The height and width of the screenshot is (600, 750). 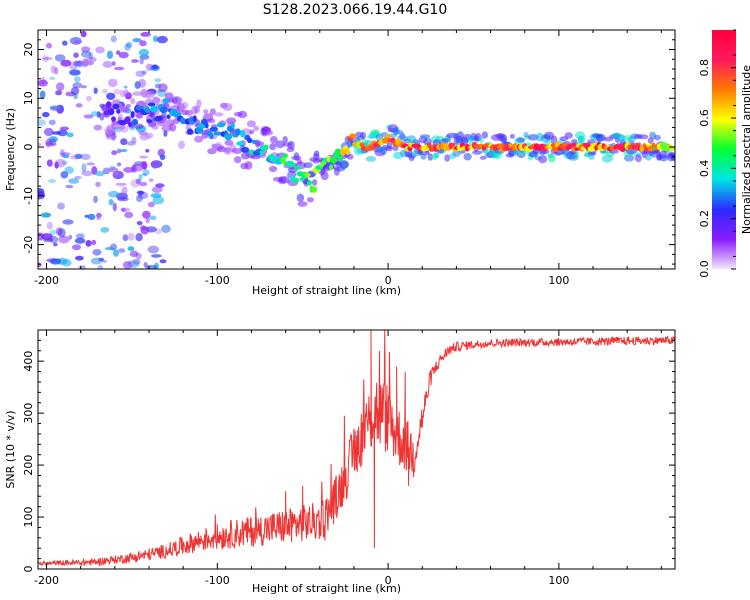 I want to click on snr-x-tick-label: -200, so click(x=46, y=580).